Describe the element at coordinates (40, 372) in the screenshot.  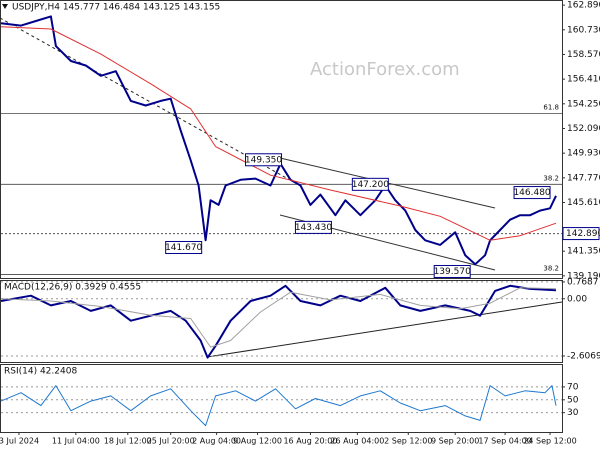
I see `rsi-title: RSI(14) 42.2408` at that location.